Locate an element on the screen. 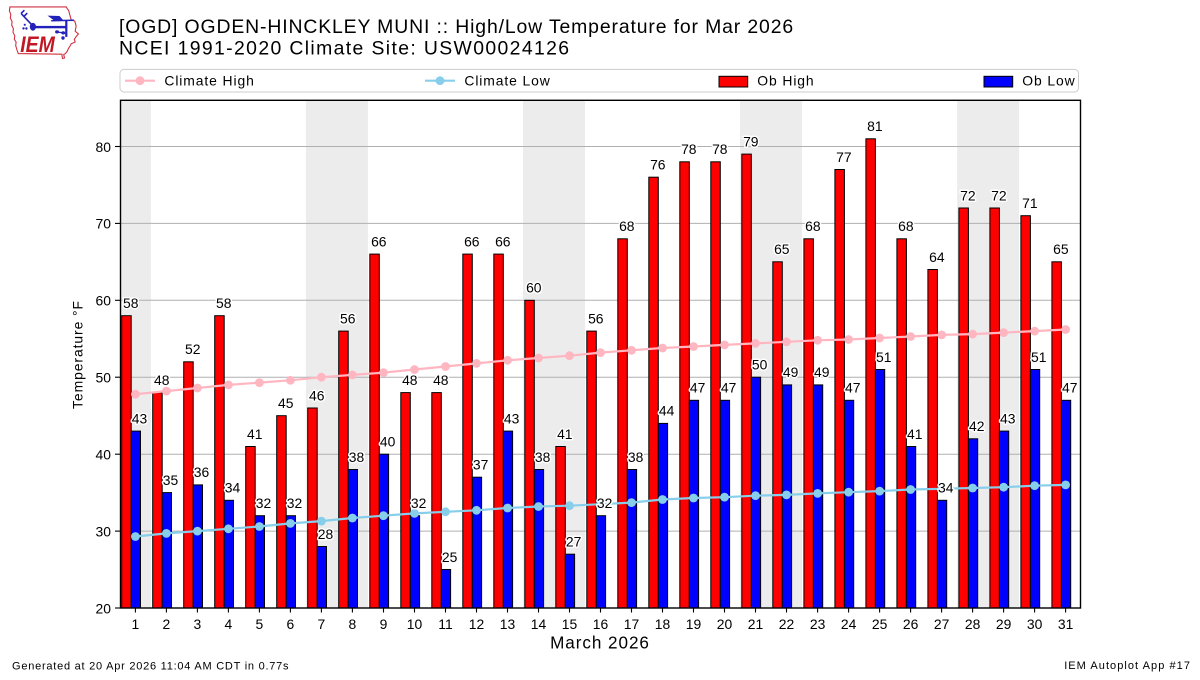 This screenshot has height=680, width=1200. svg-text: 2 is located at coordinates (167, 624).